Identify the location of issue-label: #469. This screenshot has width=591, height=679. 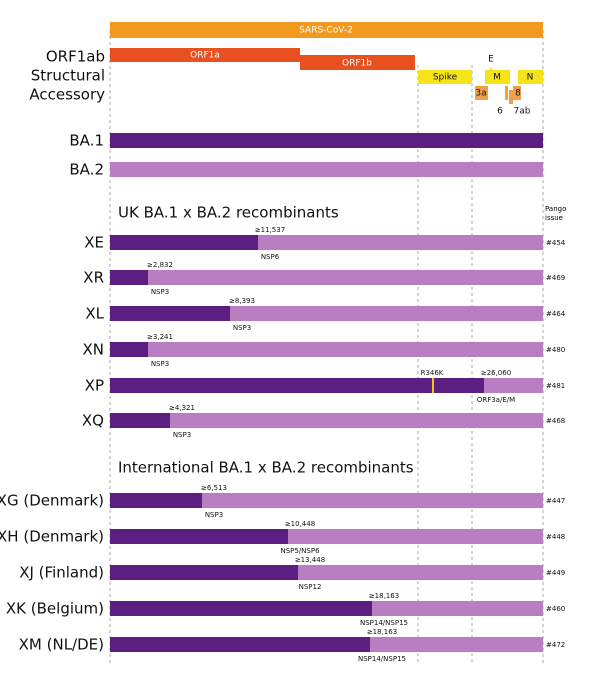
(555, 278).